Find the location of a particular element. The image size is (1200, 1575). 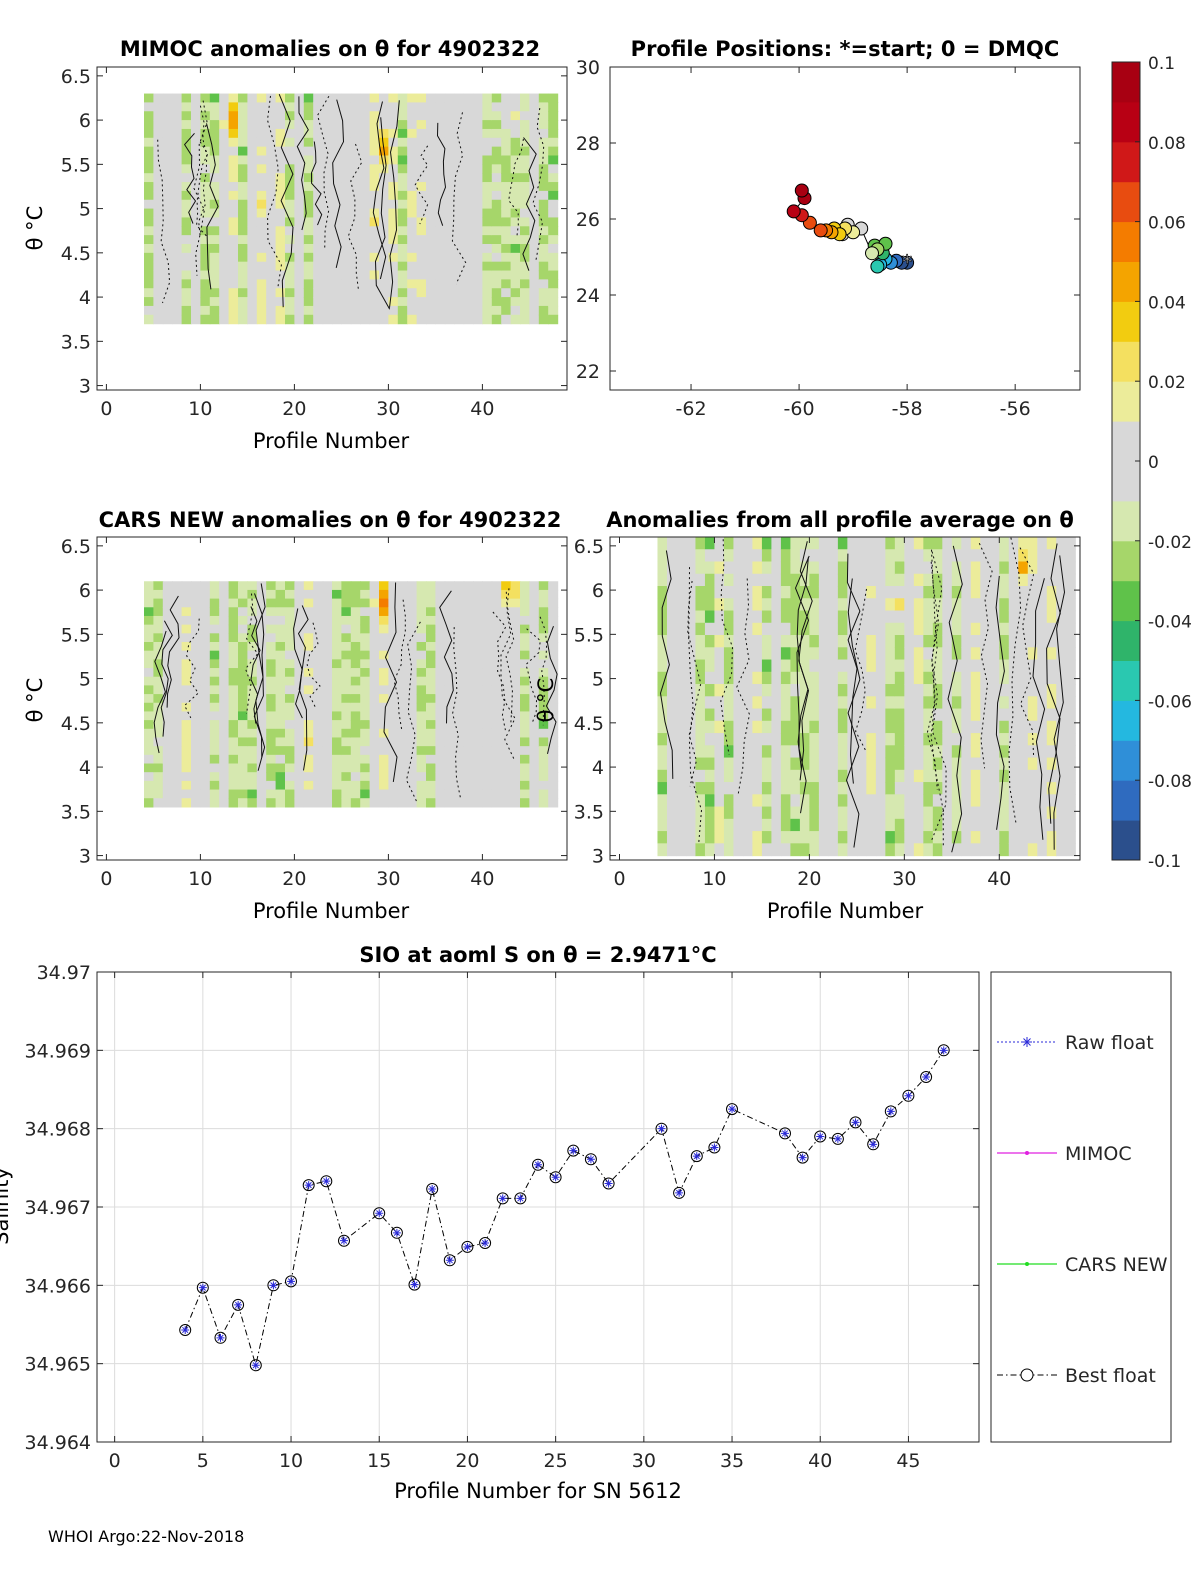

axes-frame is located at coordinates (332, 228).